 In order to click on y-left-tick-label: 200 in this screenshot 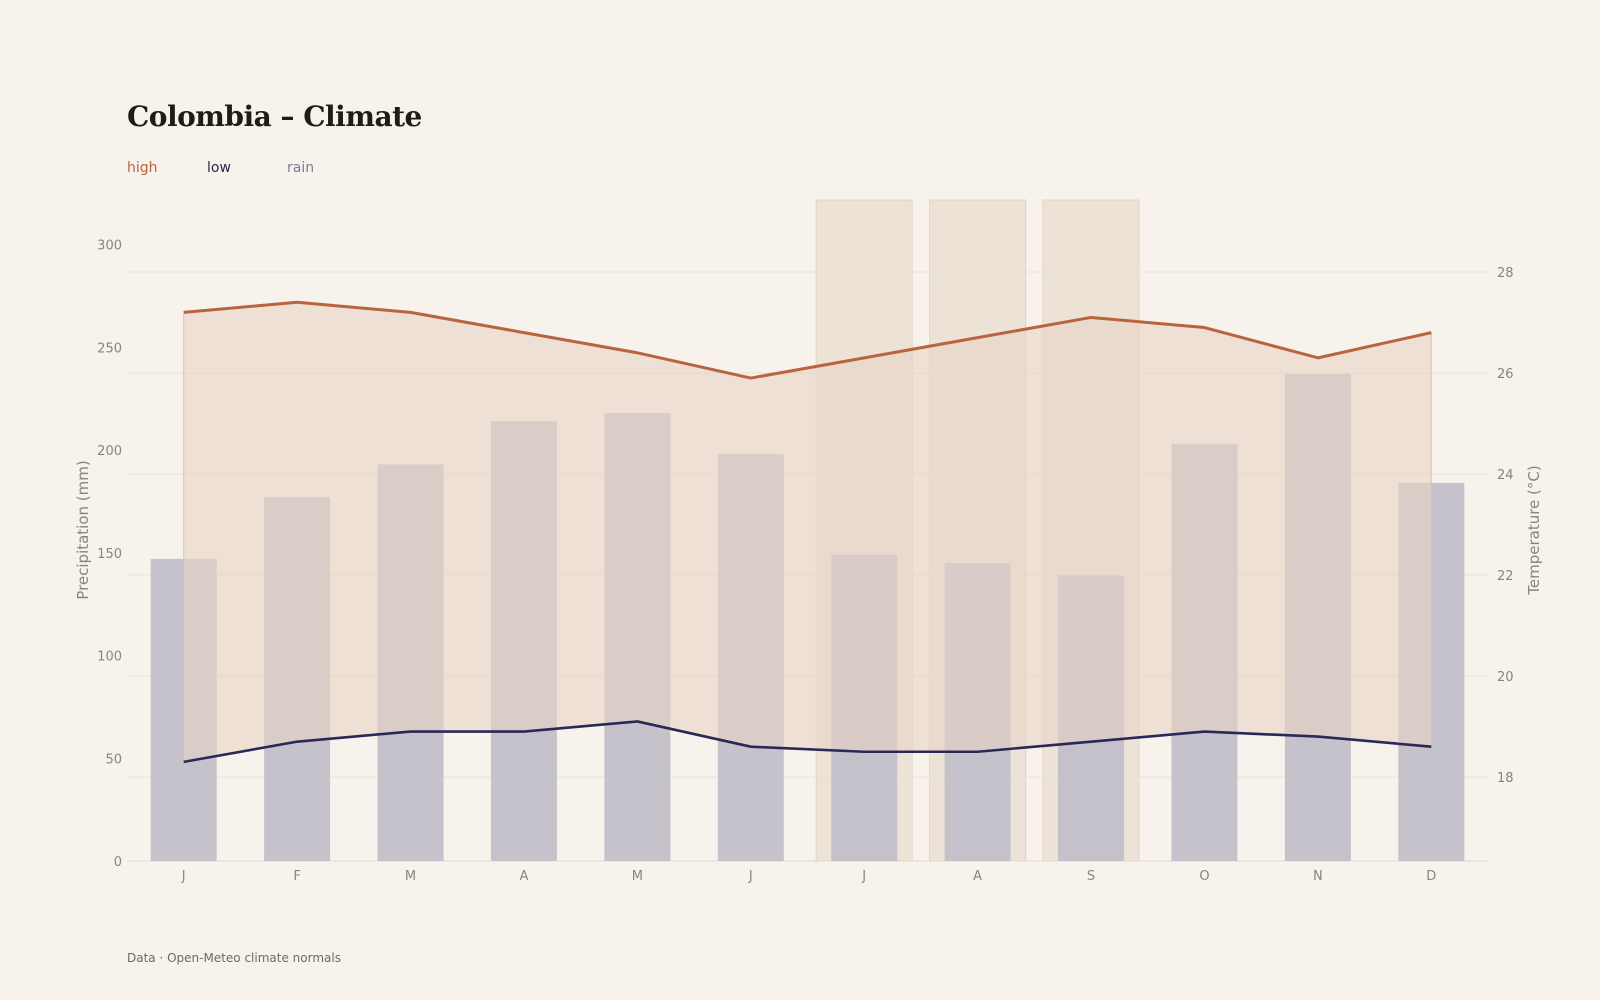, I will do `click(109, 451)`.